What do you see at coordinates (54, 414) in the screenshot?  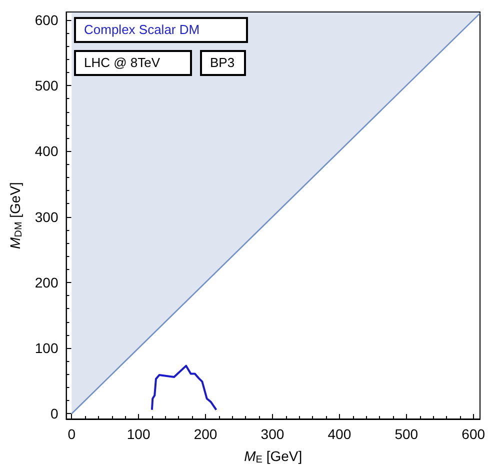 I see `y-tick-label: 0` at bounding box center [54, 414].